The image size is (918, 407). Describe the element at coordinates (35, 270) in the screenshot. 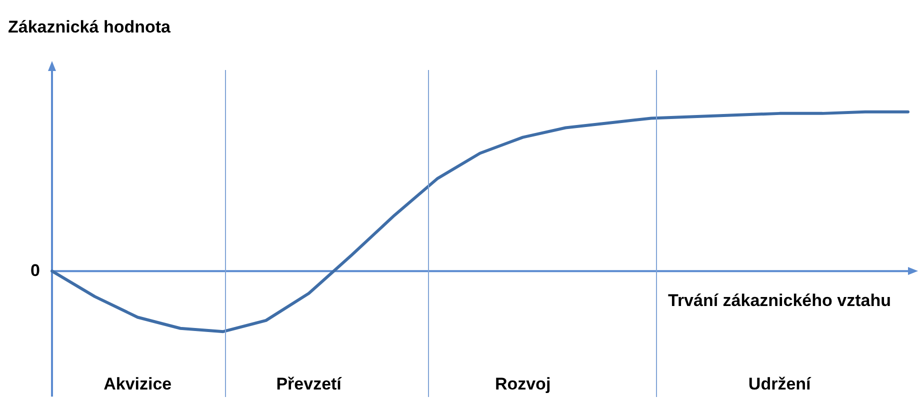

I see `text: 0` at that location.